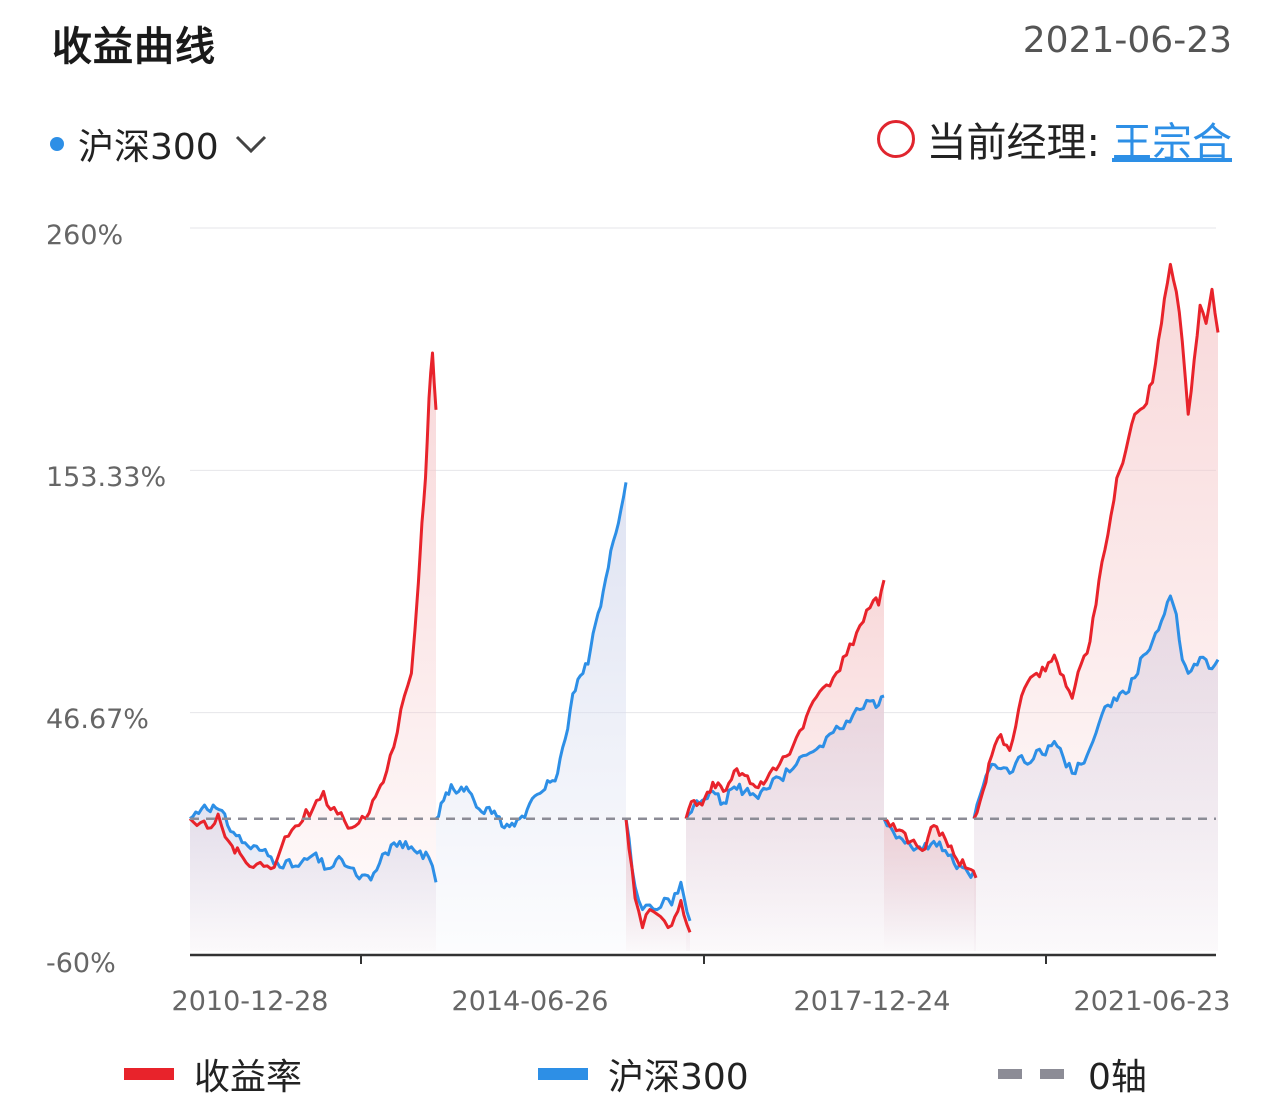 The height and width of the screenshot is (1100, 1280). What do you see at coordinates (1172, 143) in the screenshot?
I see `manager-name-link: 王宗合` at bounding box center [1172, 143].